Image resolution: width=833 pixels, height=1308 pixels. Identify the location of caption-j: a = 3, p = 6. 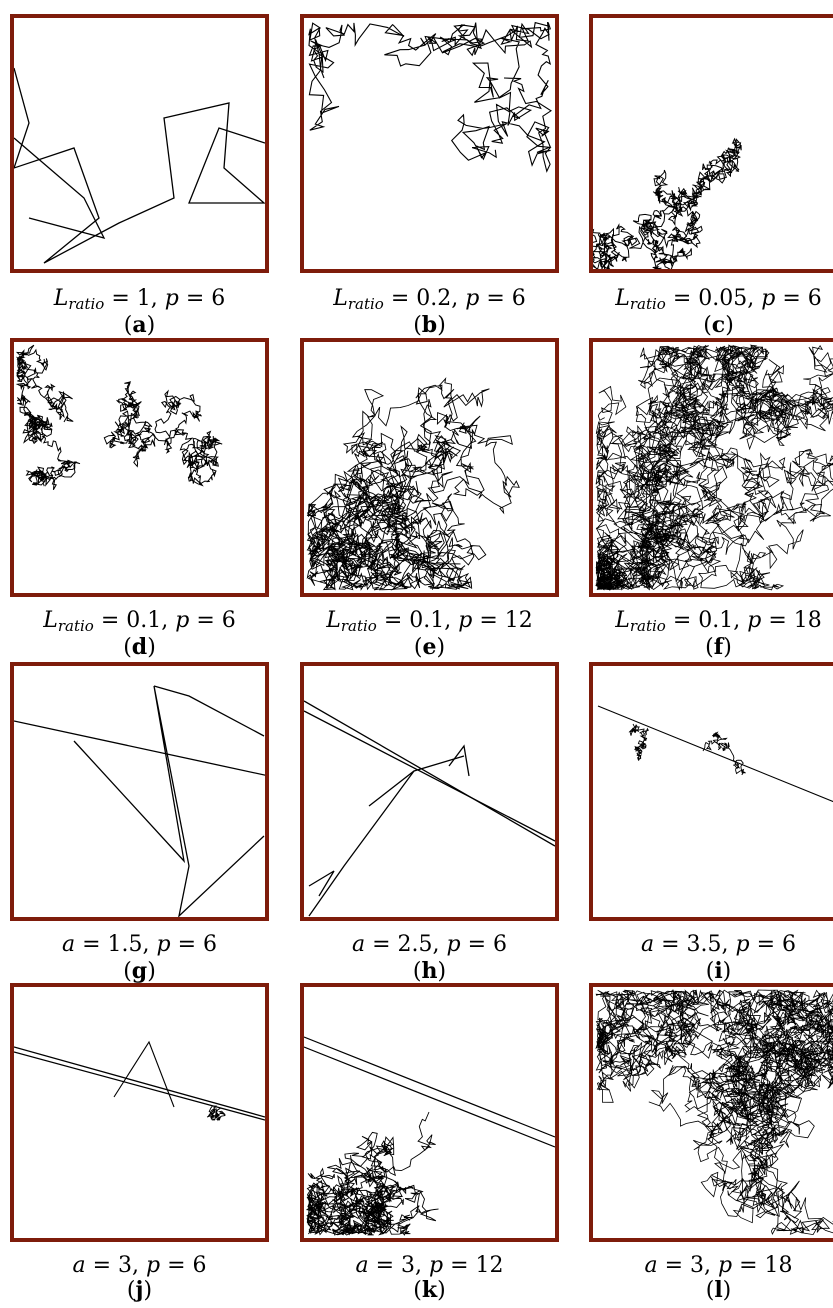
(139, 1265).